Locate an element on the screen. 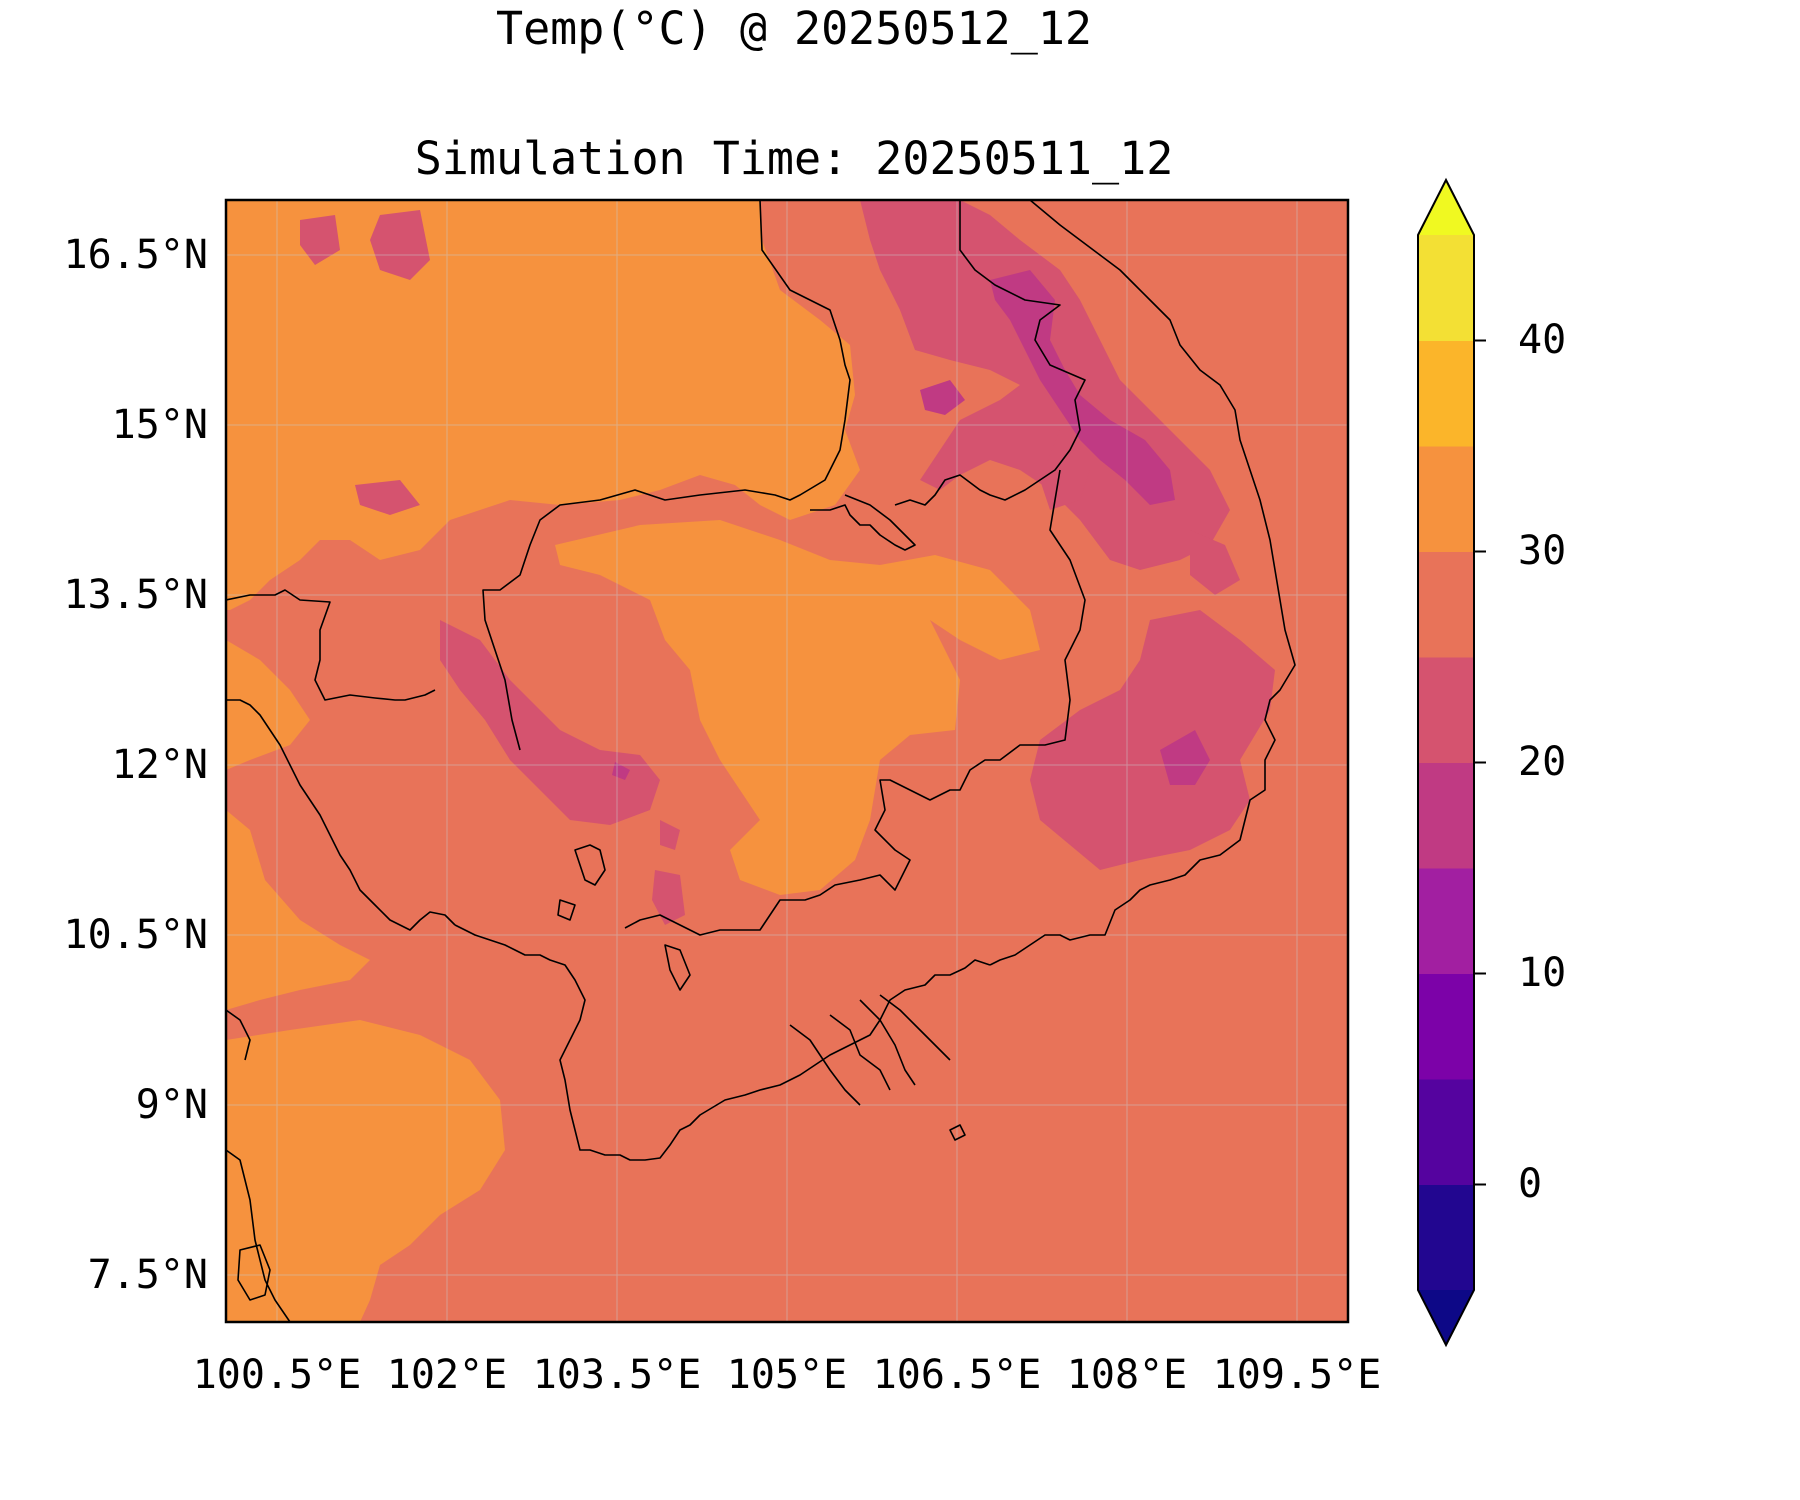 The height and width of the screenshot is (1500, 1800). lat-tick-label: 10.5°N is located at coordinates (136, 935).